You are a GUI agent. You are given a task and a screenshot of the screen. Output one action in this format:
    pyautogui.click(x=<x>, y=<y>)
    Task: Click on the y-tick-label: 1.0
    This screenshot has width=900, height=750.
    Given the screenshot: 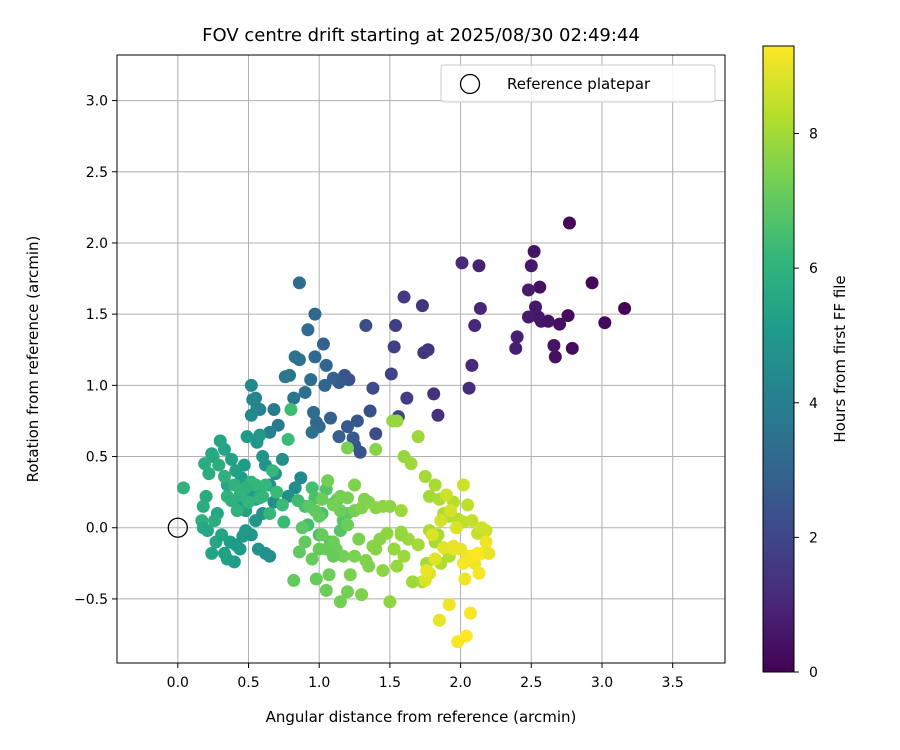 What is the action you would take?
    pyautogui.click(x=97, y=386)
    